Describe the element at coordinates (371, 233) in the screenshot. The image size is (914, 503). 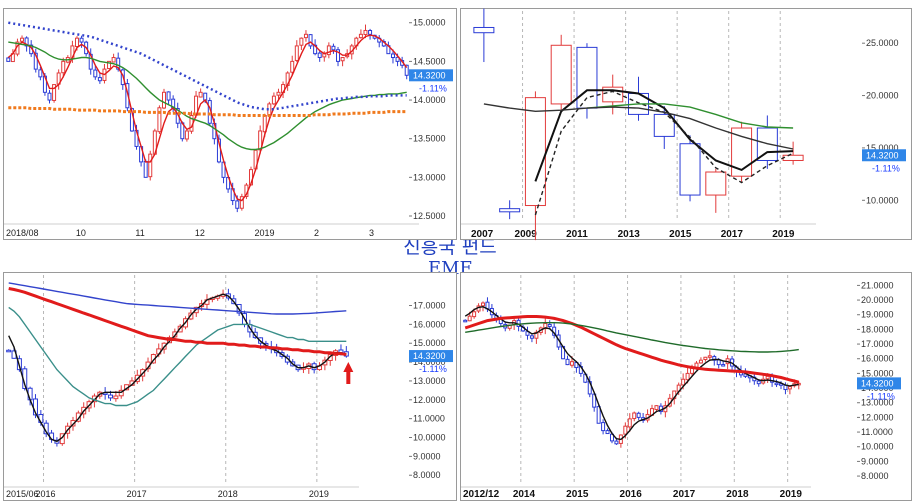
I see `x-tick-label: 3` at that location.